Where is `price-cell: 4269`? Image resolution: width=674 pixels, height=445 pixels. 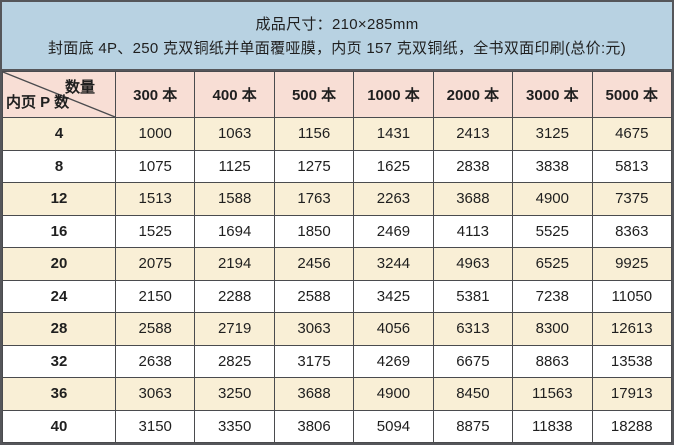
price-cell: 4269 is located at coordinates (393, 361).